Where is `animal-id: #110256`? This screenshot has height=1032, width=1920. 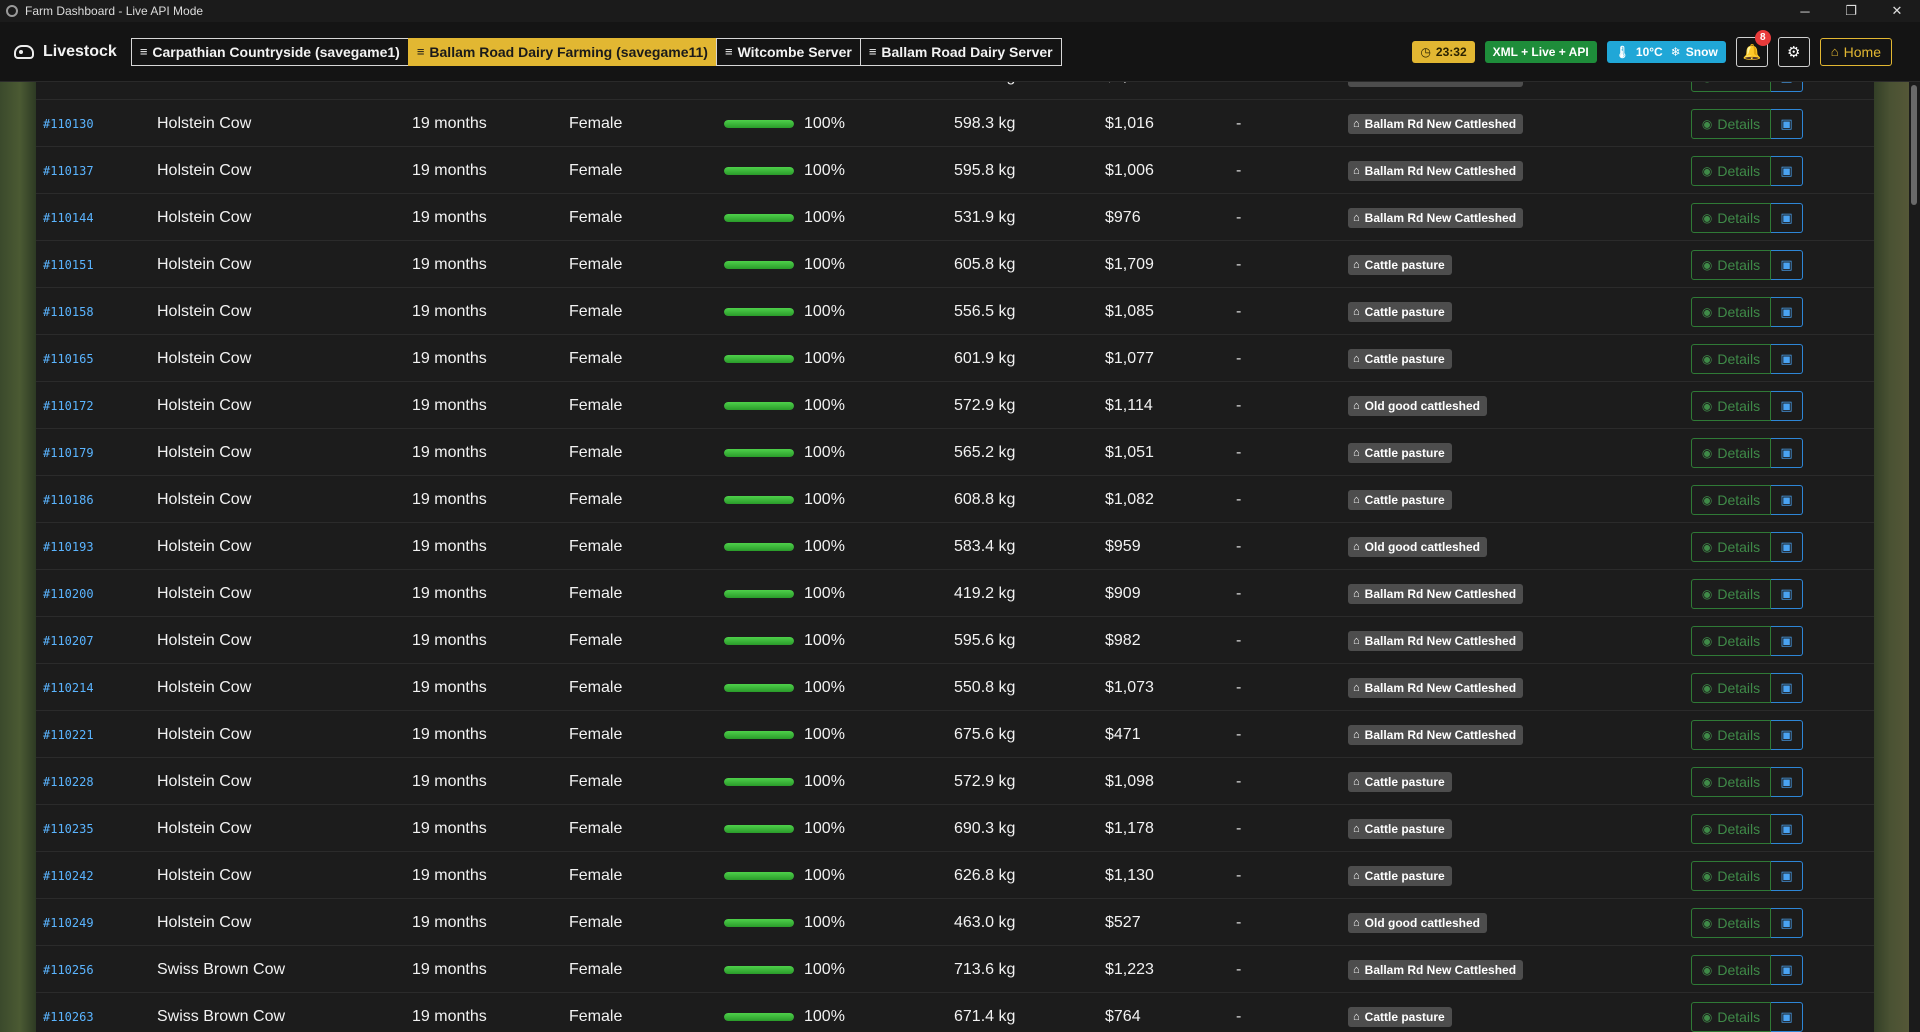
animal-id: #110256 is located at coordinates (68, 969).